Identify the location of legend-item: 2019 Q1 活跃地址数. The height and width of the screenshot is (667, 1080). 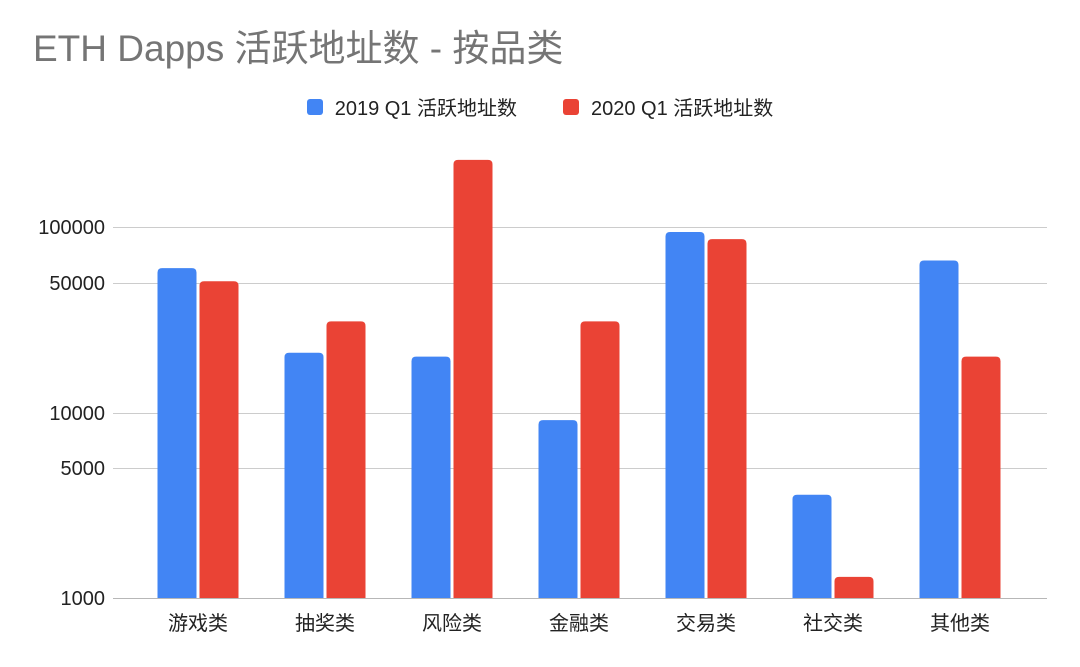
(411, 106).